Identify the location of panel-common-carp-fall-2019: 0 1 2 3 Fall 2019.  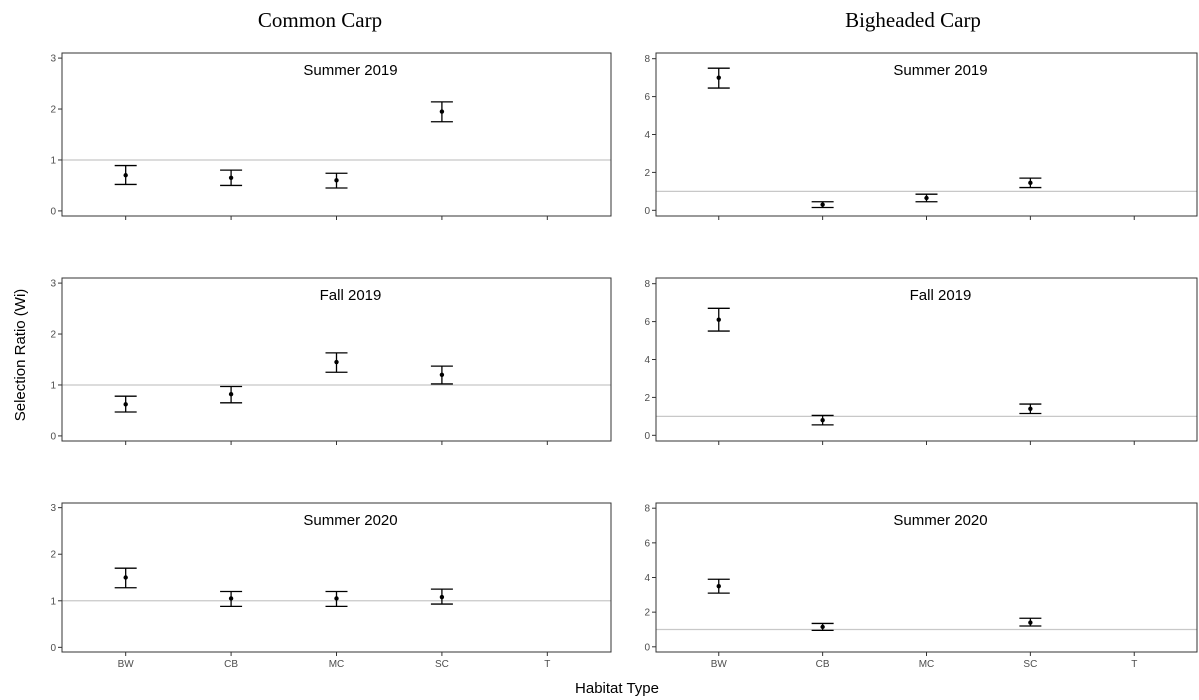
(331, 361).